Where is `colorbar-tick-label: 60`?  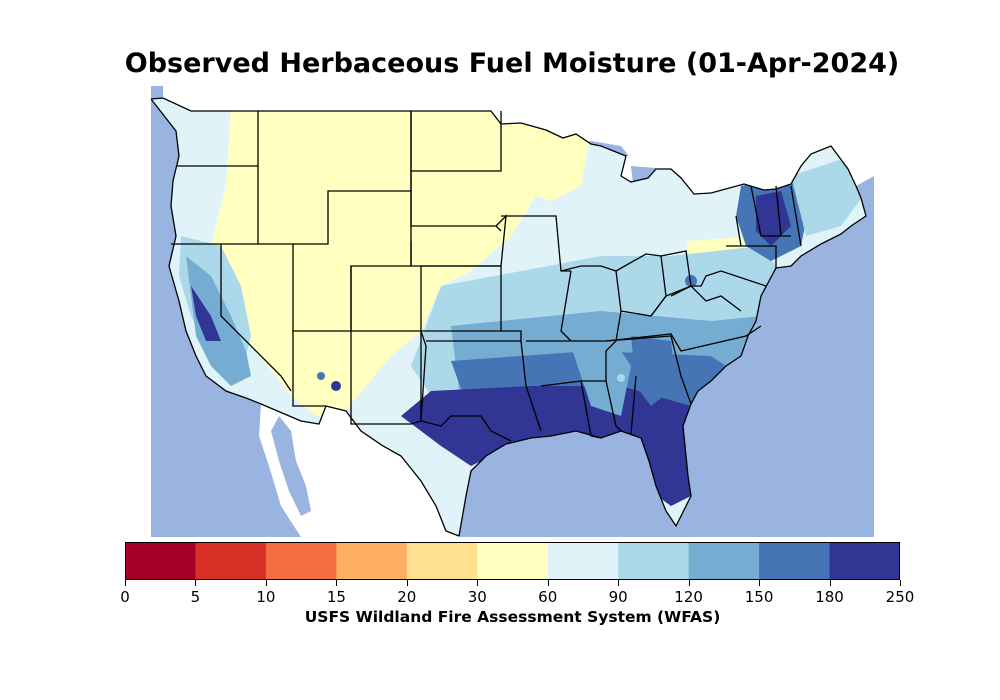
colorbar-tick-label: 60 is located at coordinates (548, 597).